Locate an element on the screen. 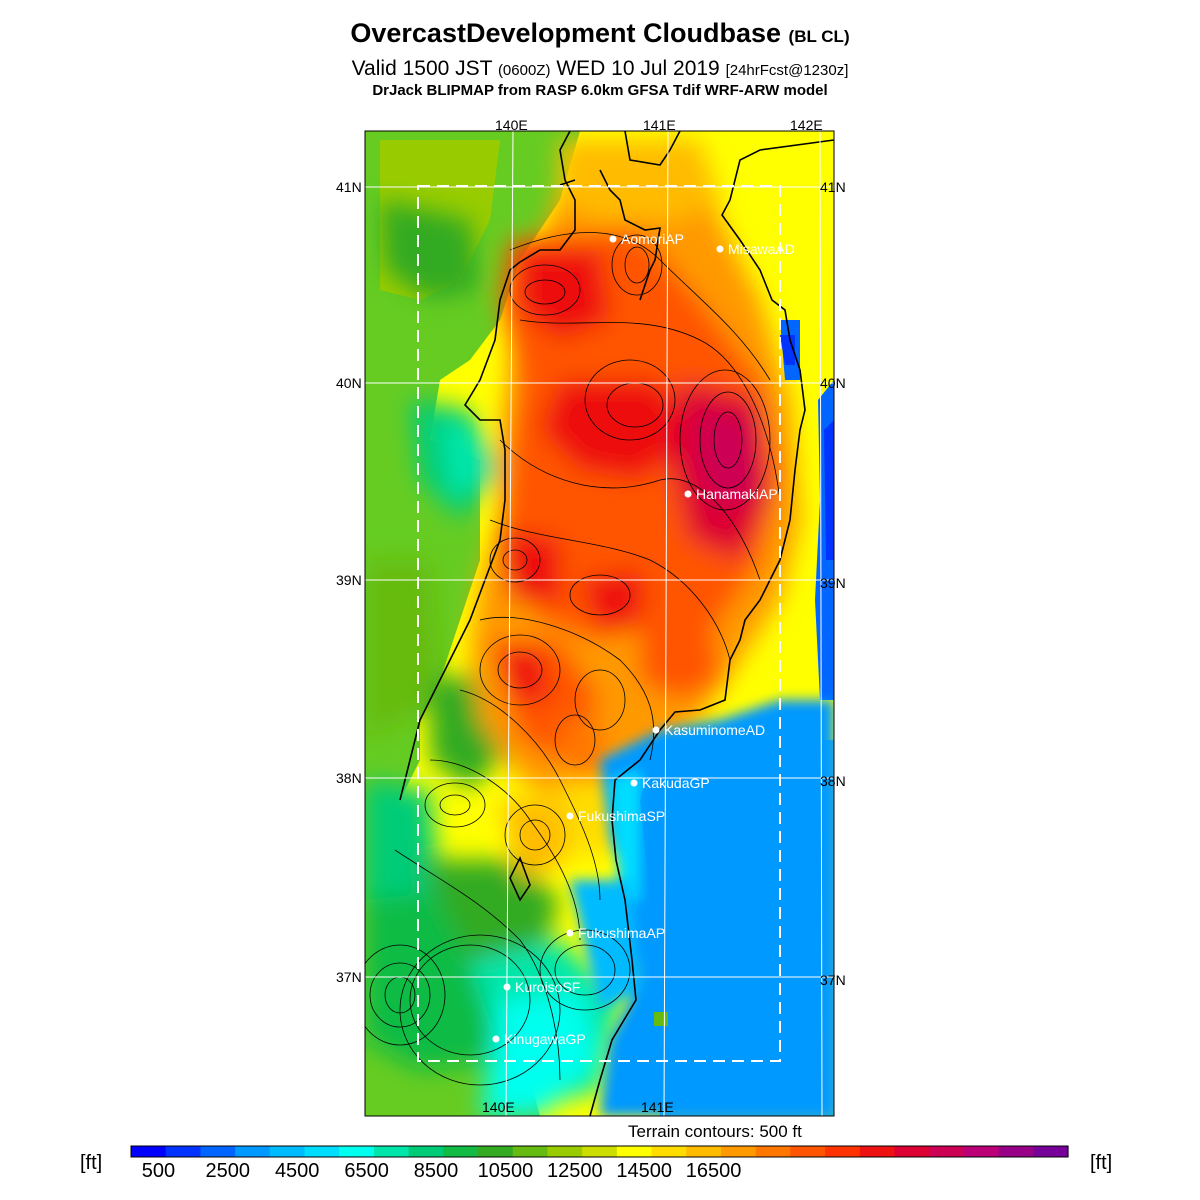  valid-date: WED 10 Jul 2019 is located at coordinates (638, 68).